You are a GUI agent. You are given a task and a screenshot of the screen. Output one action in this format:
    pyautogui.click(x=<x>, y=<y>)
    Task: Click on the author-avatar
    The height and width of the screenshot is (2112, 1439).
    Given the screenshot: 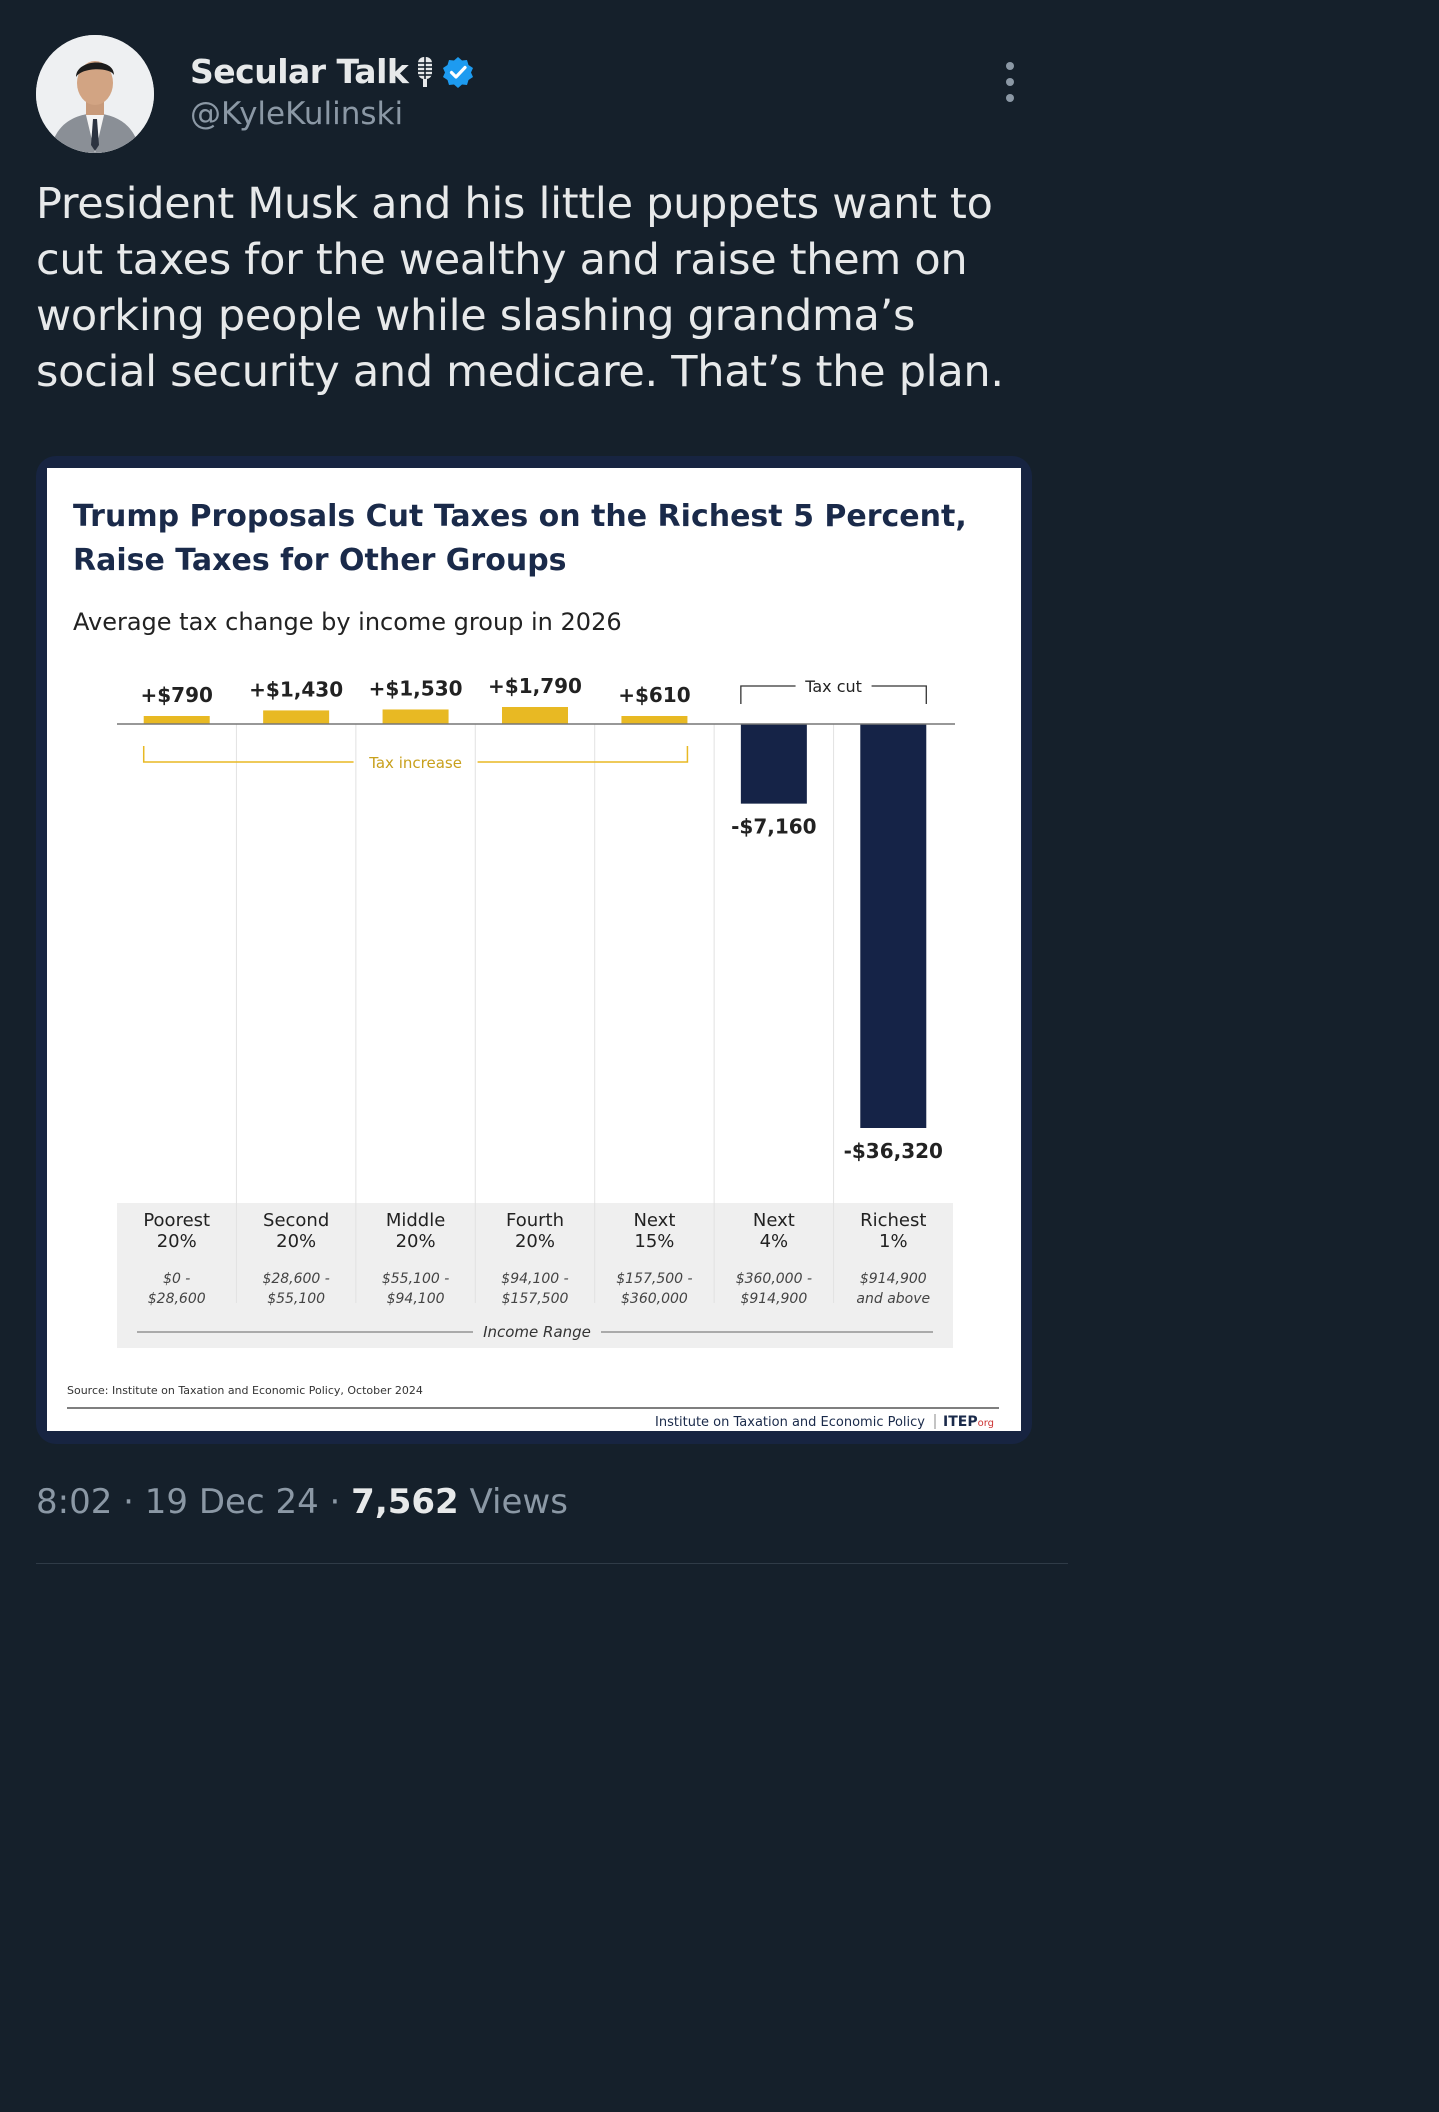 What is the action you would take?
    pyautogui.click(x=95, y=94)
    